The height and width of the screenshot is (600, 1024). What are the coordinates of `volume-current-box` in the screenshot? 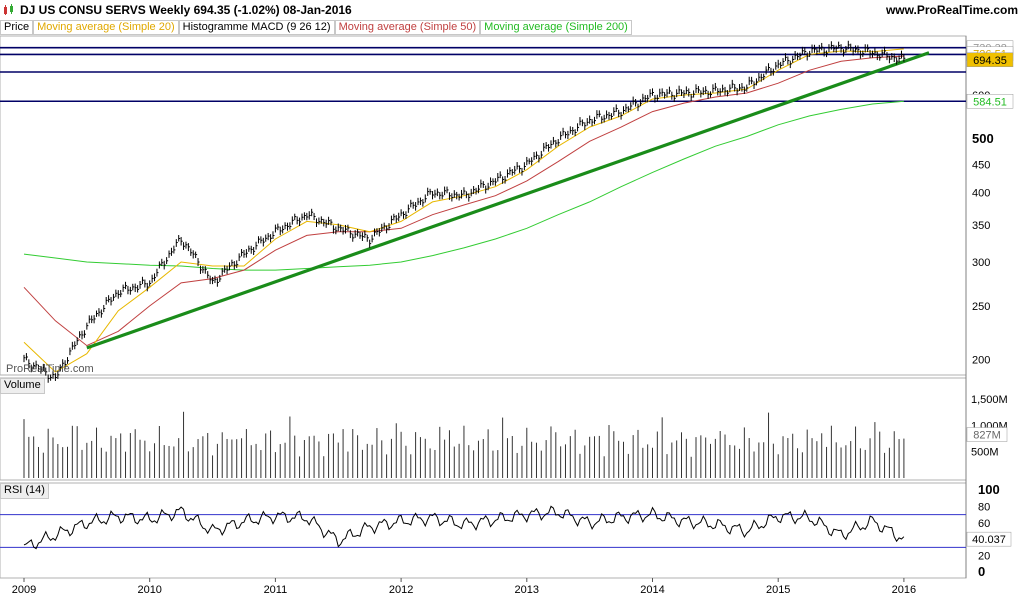 It's located at (987, 434).